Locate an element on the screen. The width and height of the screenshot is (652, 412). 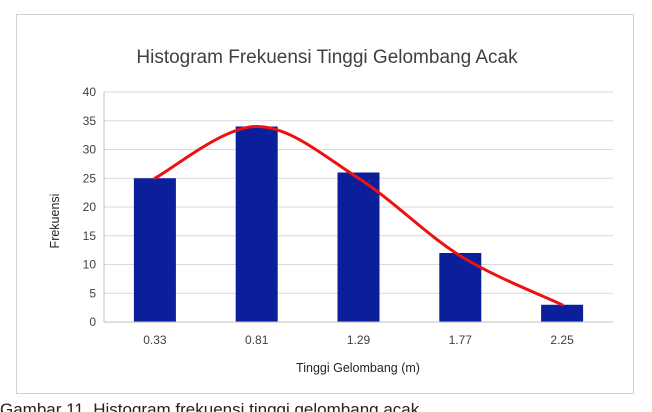
bar-0.81 is located at coordinates (256, 224).